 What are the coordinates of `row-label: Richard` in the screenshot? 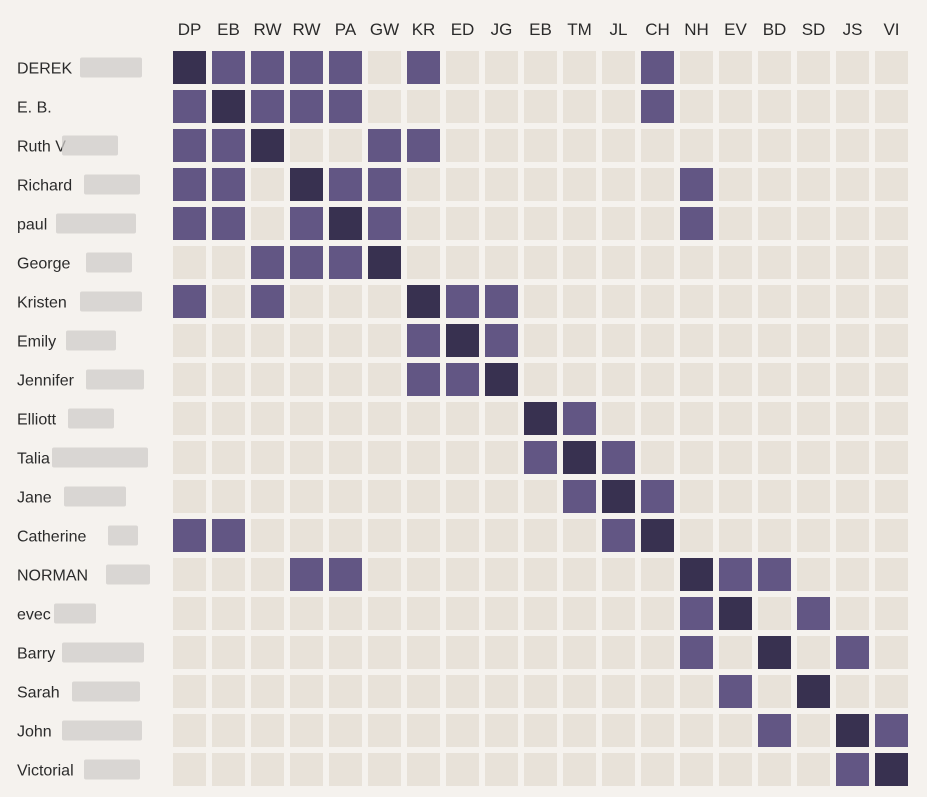 It's located at (44, 186).